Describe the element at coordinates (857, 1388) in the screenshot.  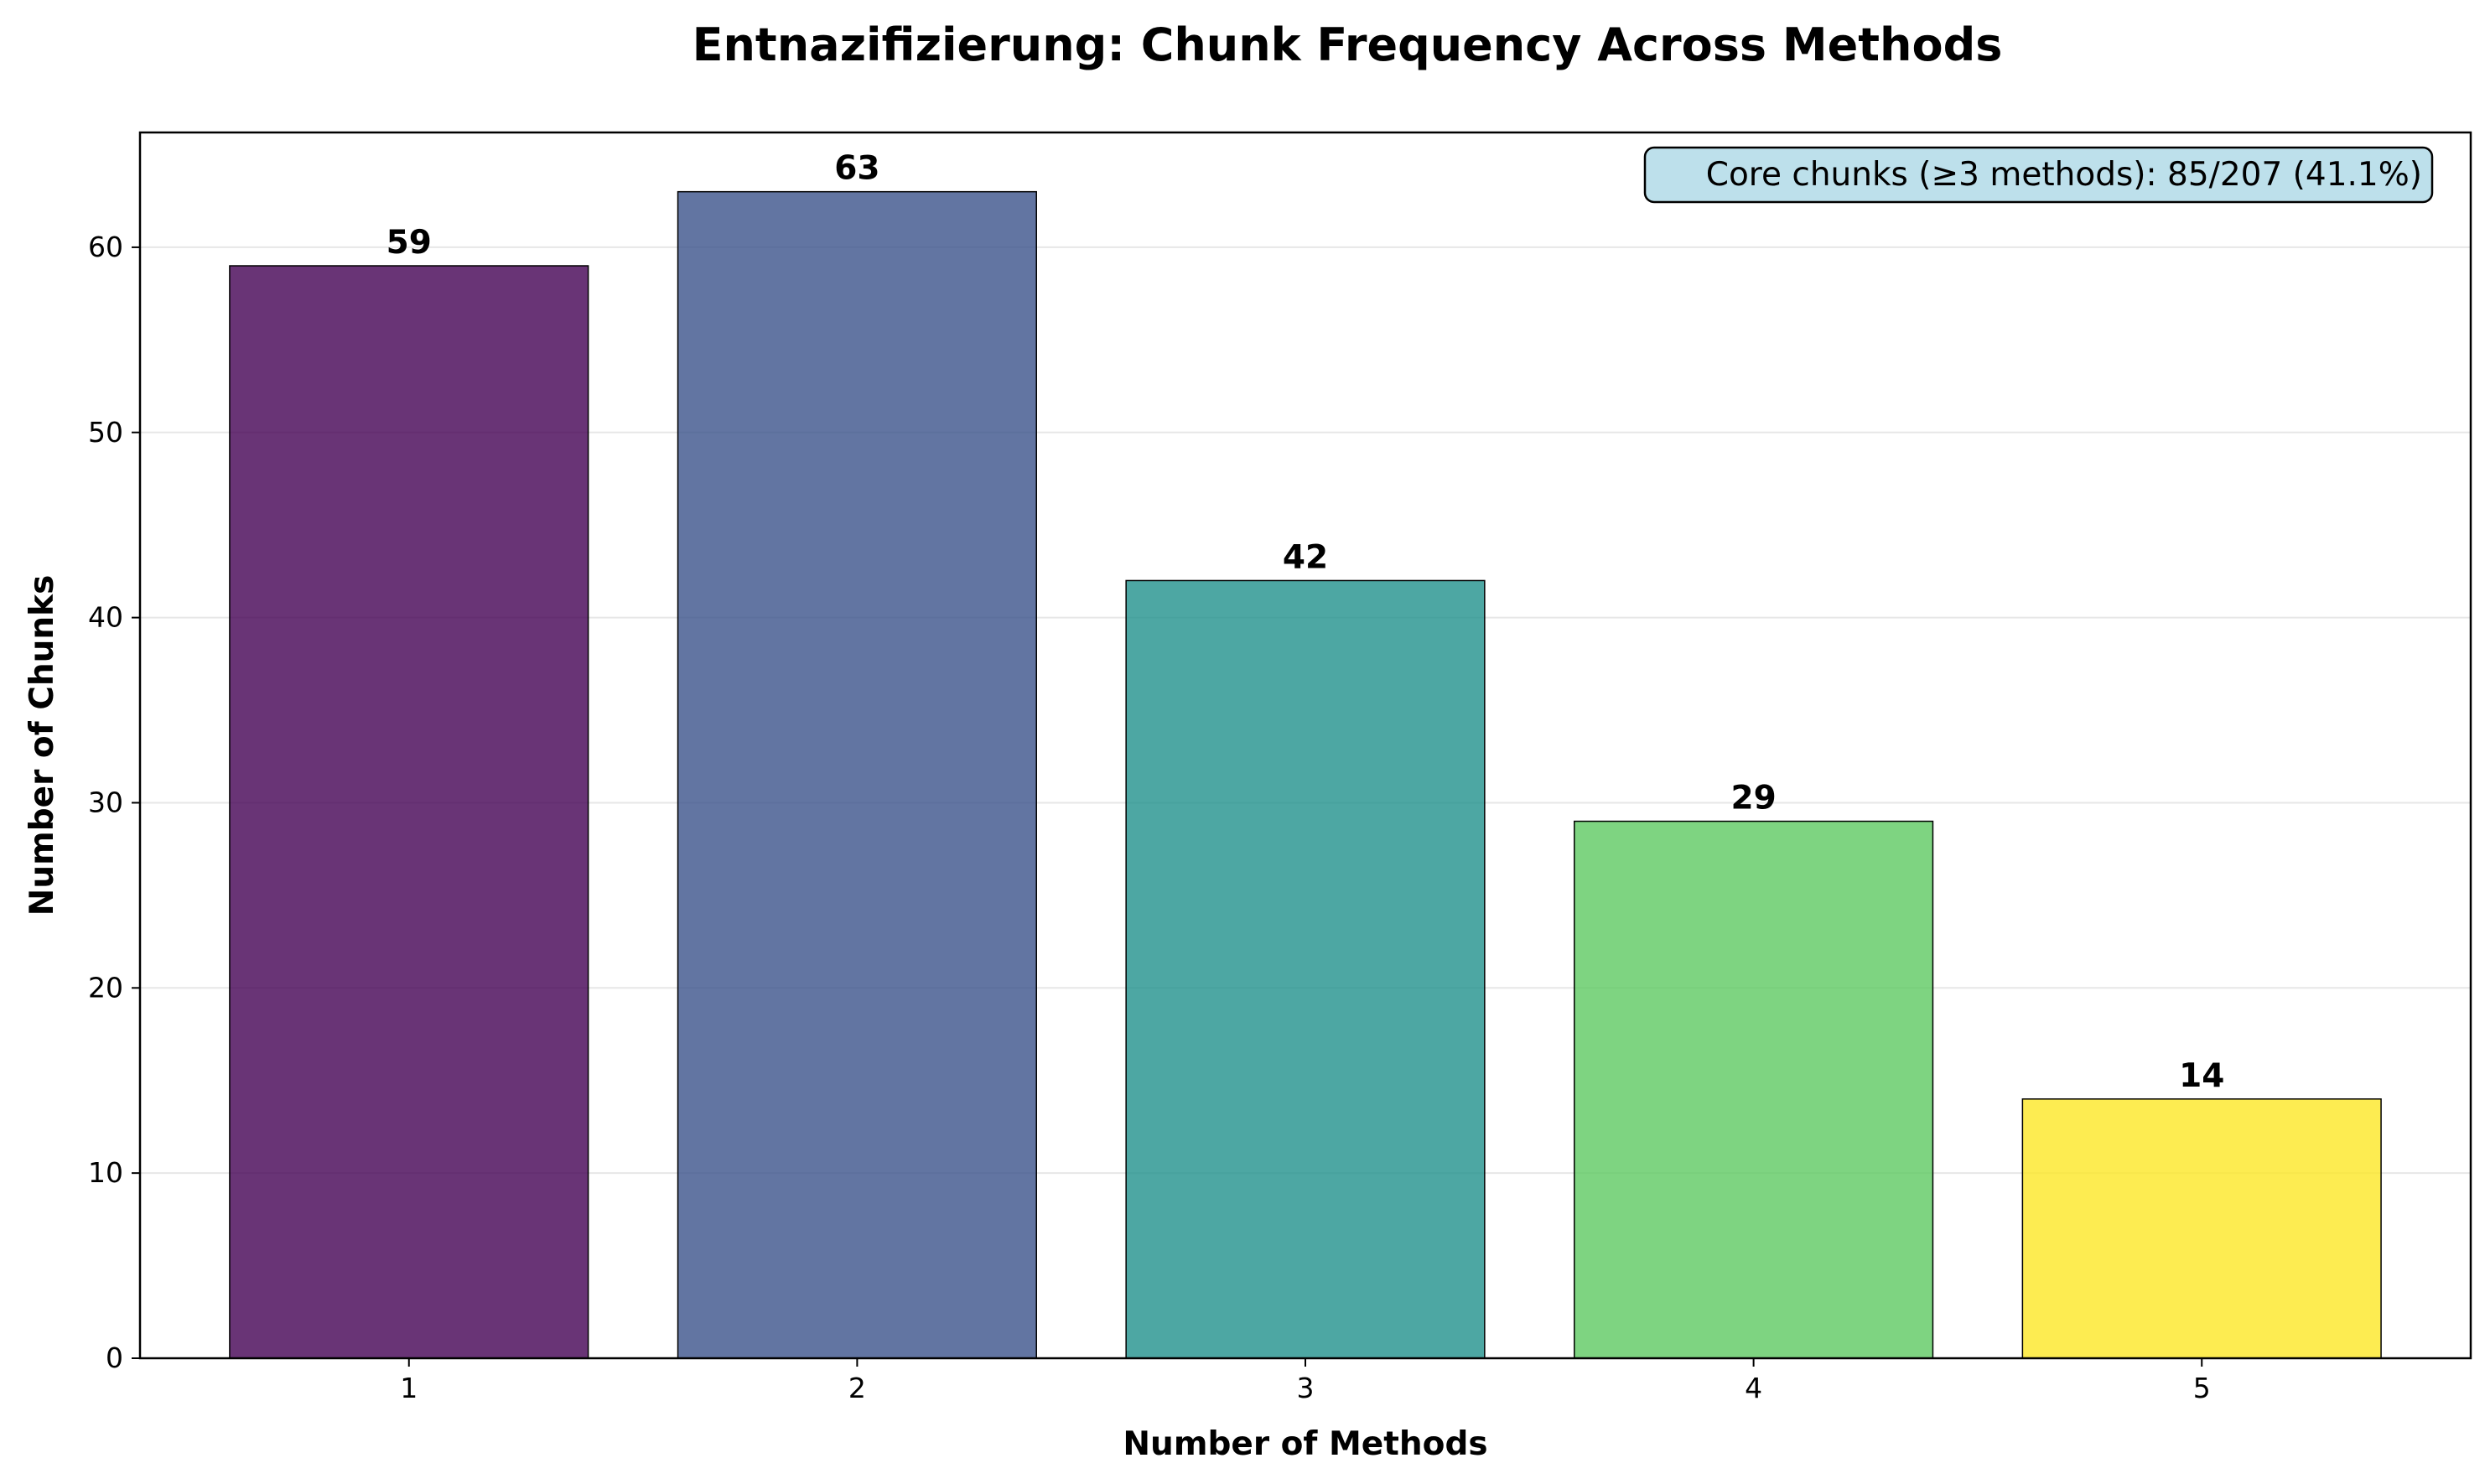
I see `x-tick-label: 2` at that location.